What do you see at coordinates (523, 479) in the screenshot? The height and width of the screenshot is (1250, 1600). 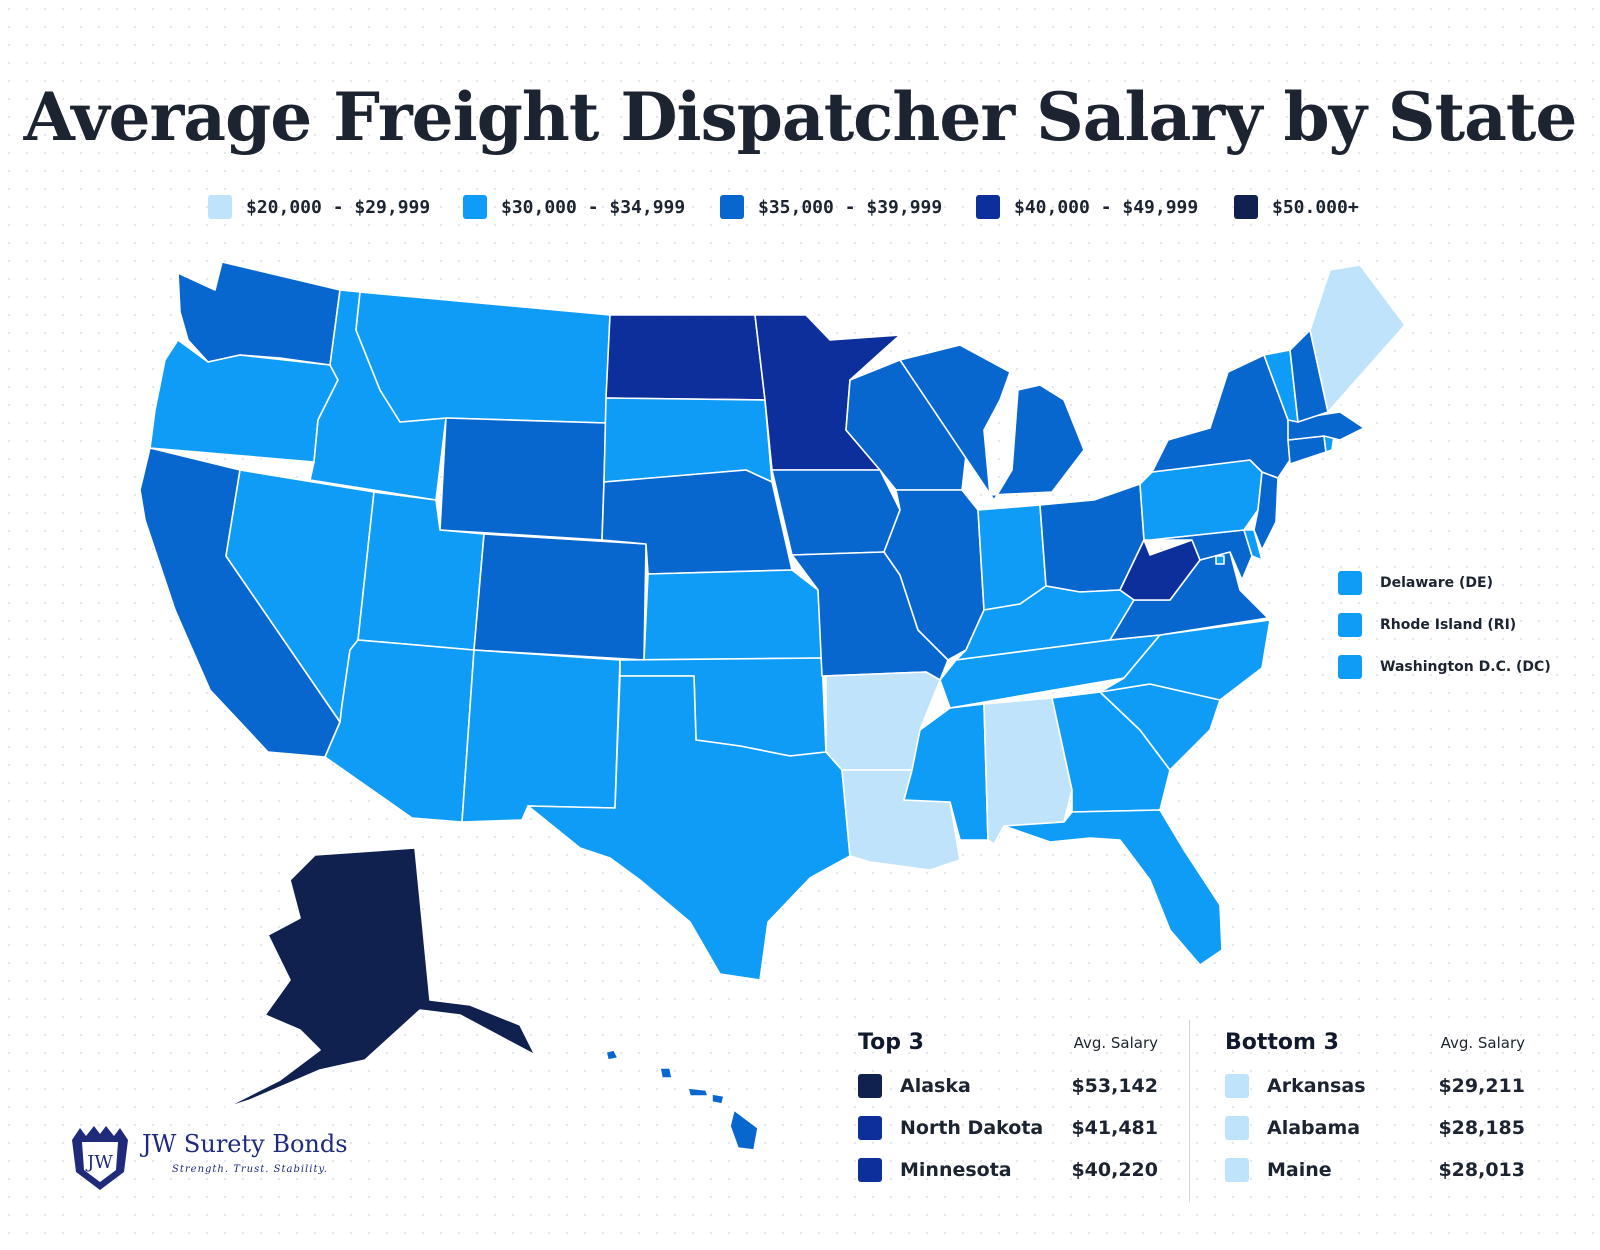 I see `state-wyoming` at bounding box center [523, 479].